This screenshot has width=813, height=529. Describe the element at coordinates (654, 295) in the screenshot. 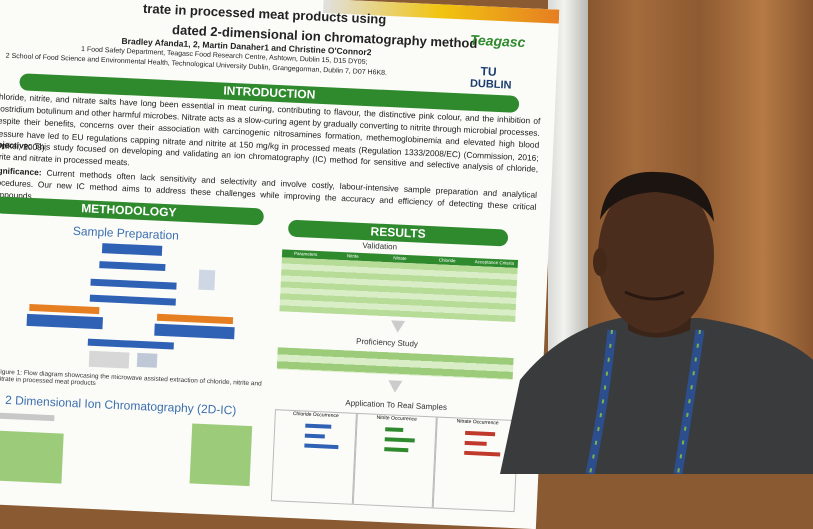

I see `mouth` at that location.